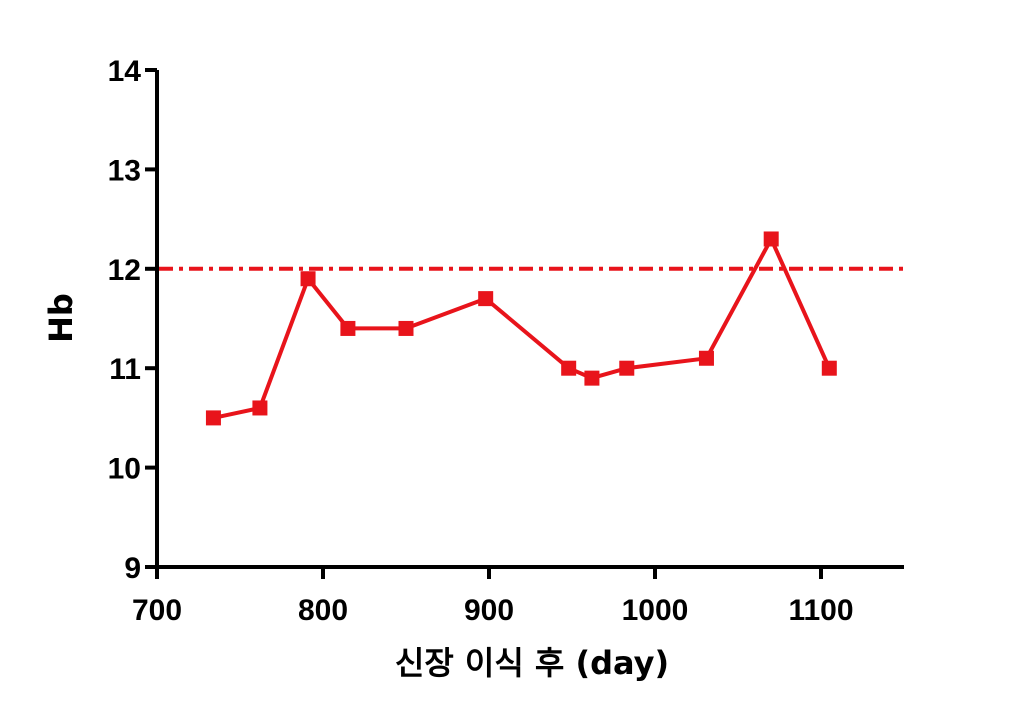  Describe the element at coordinates (323, 610) in the screenshot. I see `x-tick-label: 800` at that location.